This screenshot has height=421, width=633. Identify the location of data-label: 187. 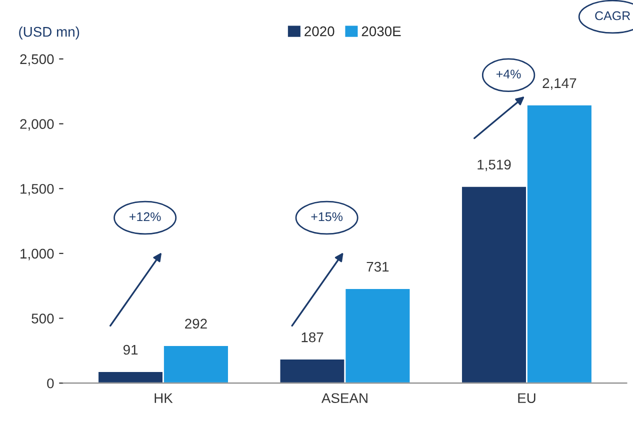
(313, 337).